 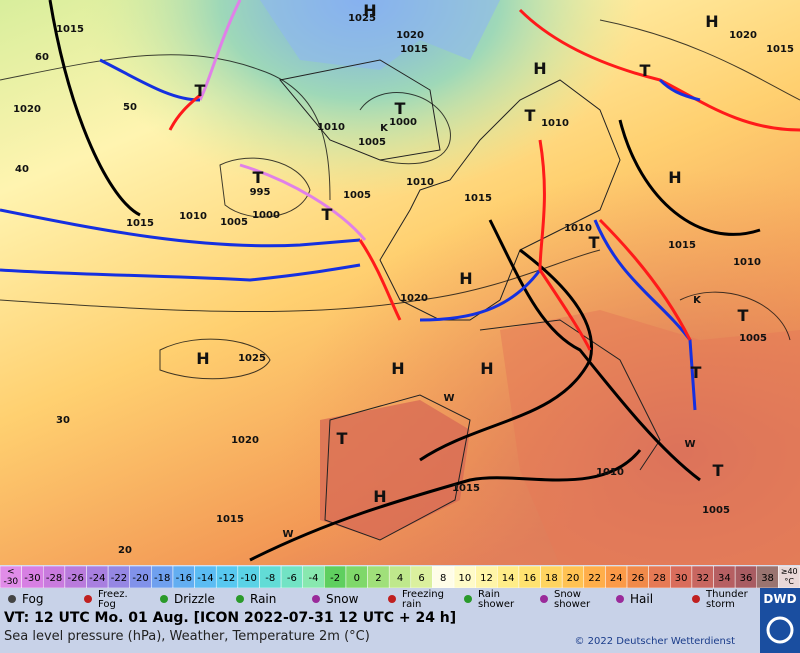 I want to click on scale-label: 4, so click(x=400, y=578).